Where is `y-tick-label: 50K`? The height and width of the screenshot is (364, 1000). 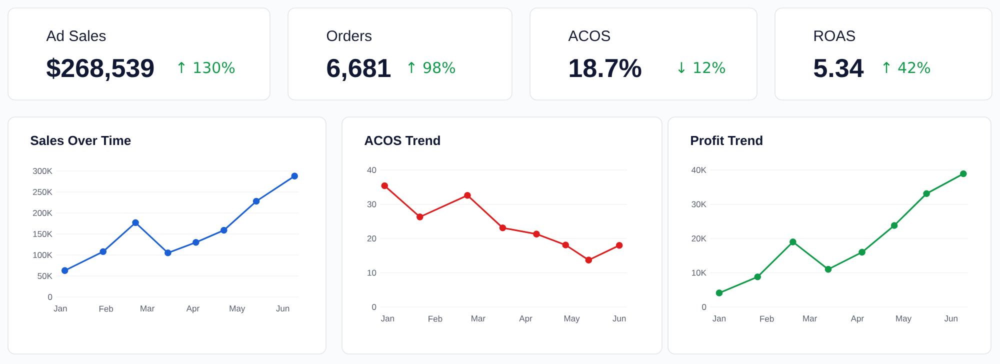
y-tick-label: 50K is located at coordinates (45, 276).